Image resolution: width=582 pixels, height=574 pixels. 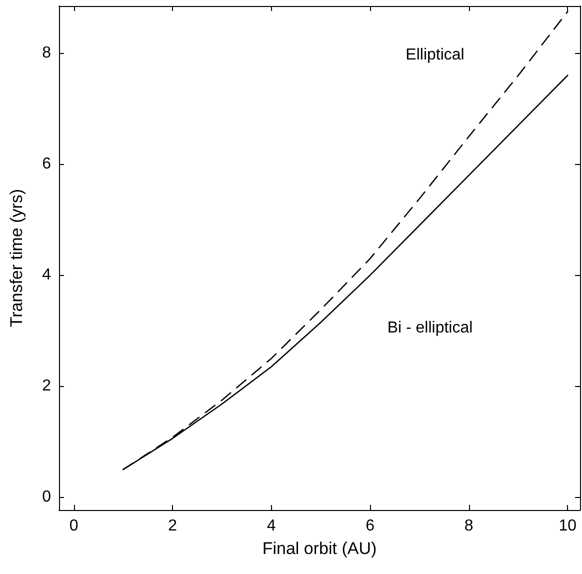 I want to click on x-tick-label: 4, so click(x=271, y=526).